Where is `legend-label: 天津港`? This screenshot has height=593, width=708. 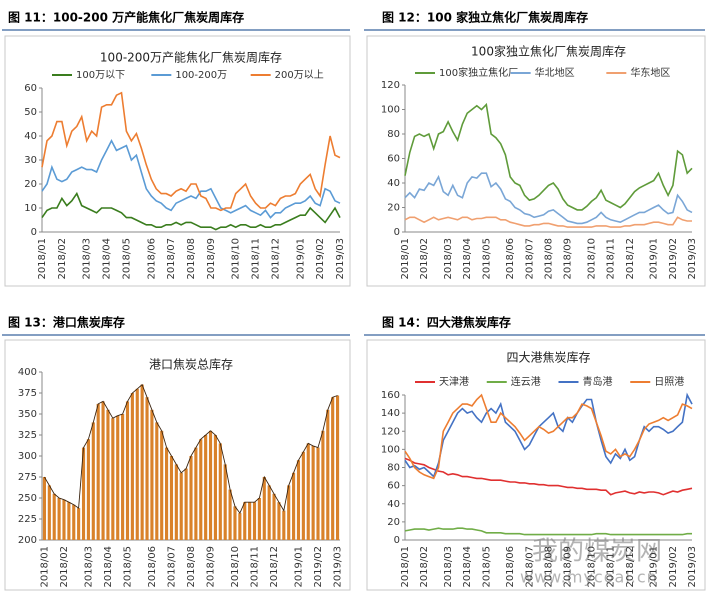 legend-label: 天津港 is located at coordinates (454, 382).